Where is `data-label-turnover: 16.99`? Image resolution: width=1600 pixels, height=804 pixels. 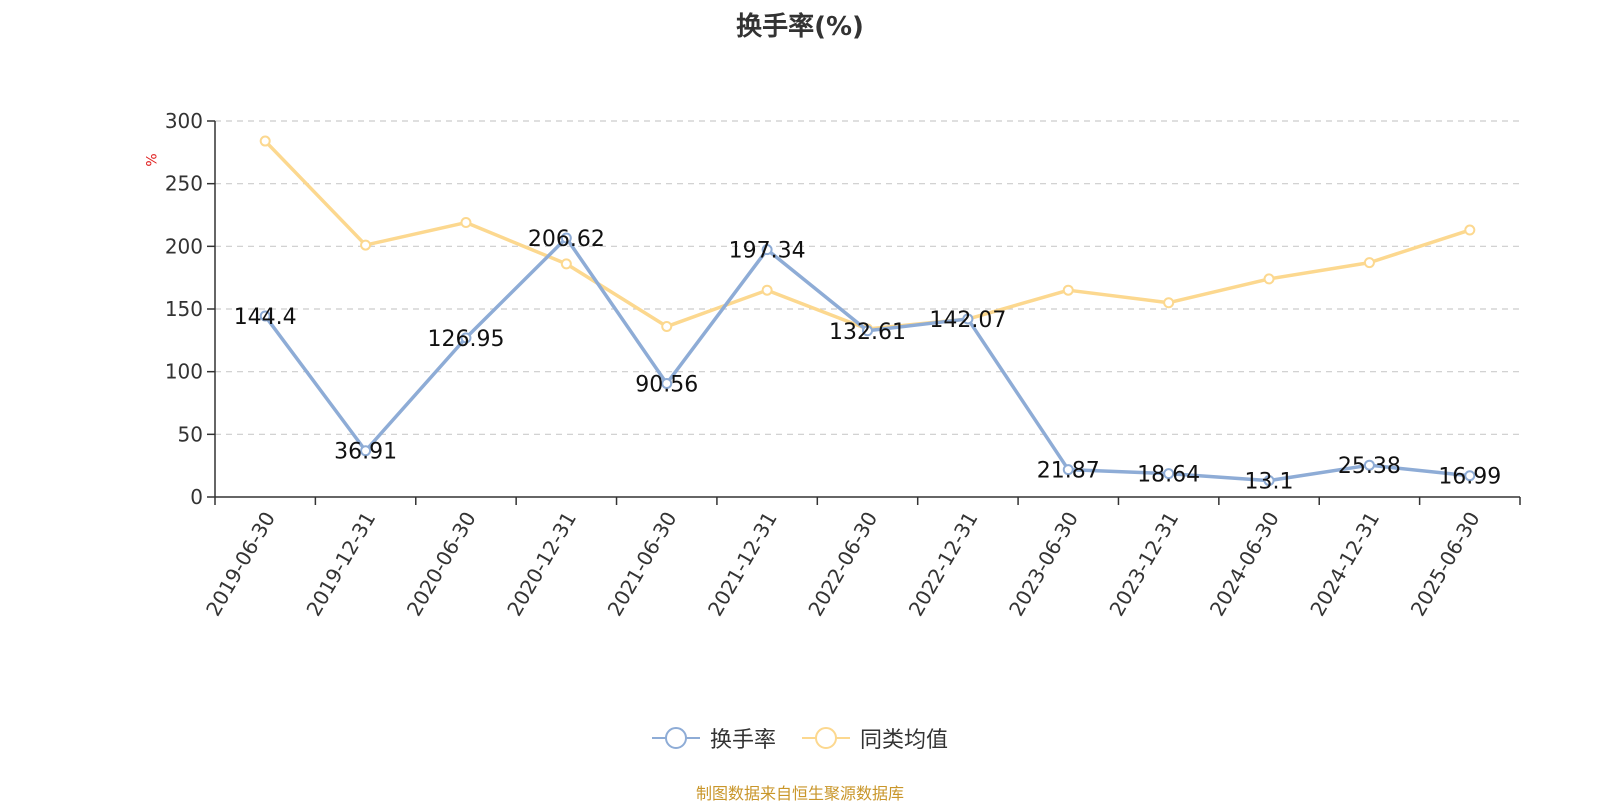 data-label-turnover: 16.99 is located at coordinates (1469, 477).